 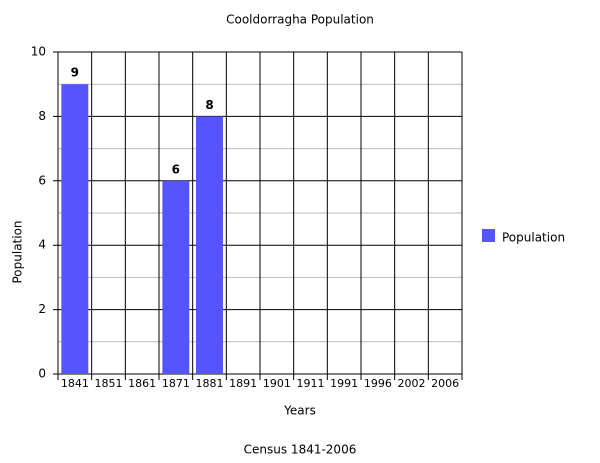 I want to click on x-tick-label: 1861, so click(x=142, y=383).